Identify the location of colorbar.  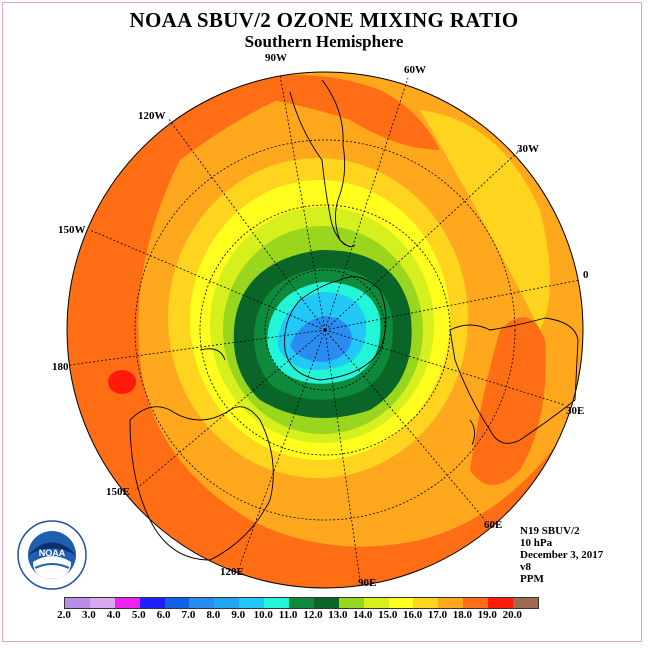
(301, 603).